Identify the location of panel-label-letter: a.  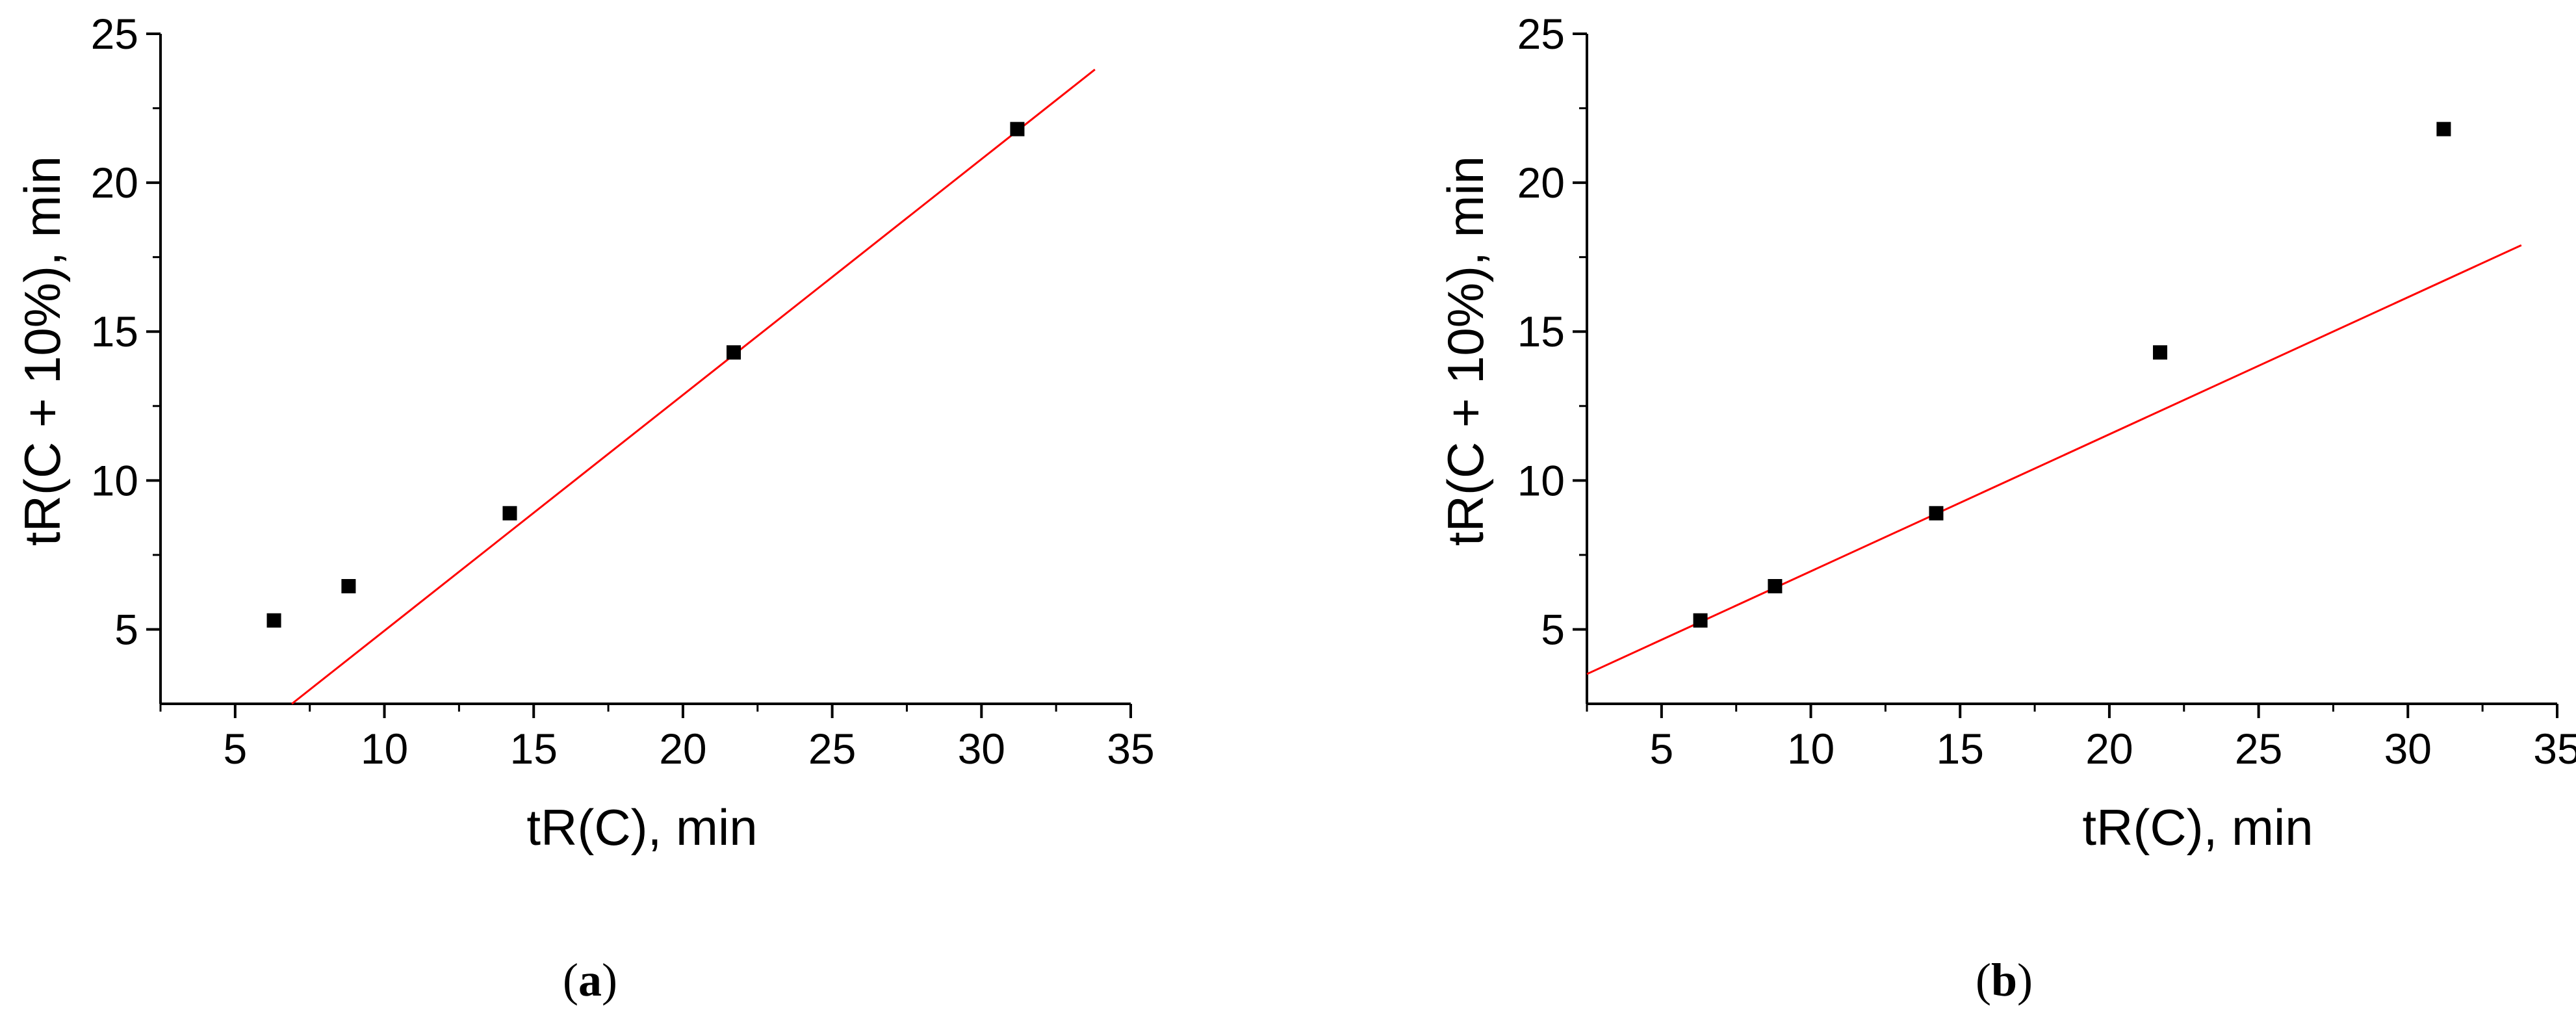
(590, 980).